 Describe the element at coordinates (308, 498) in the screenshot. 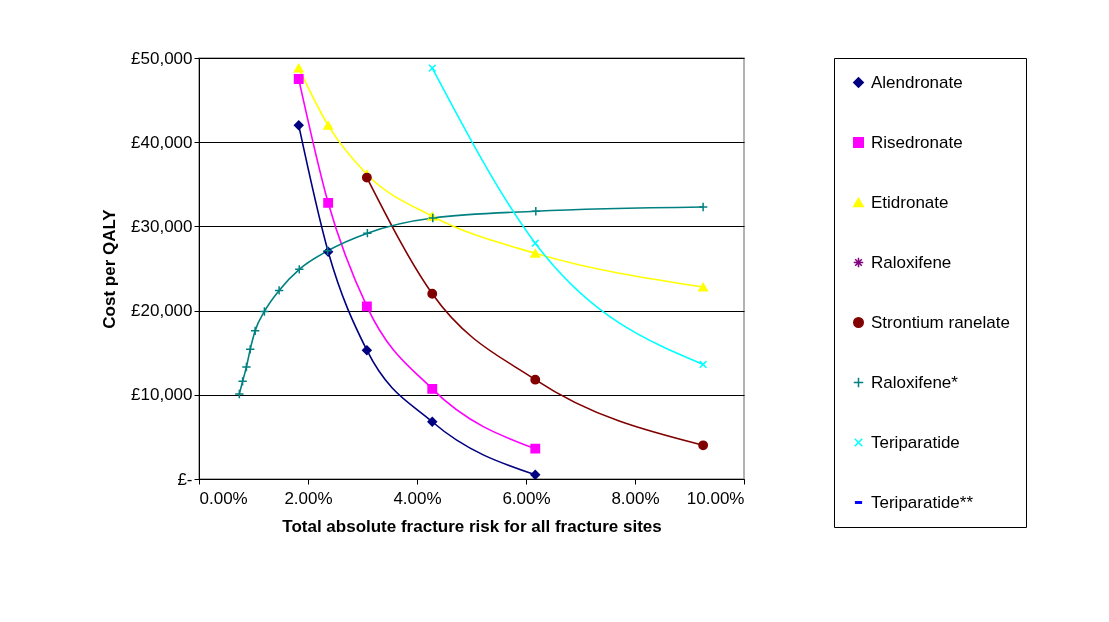

I see `x-tick-label: 2.00%` at that location.